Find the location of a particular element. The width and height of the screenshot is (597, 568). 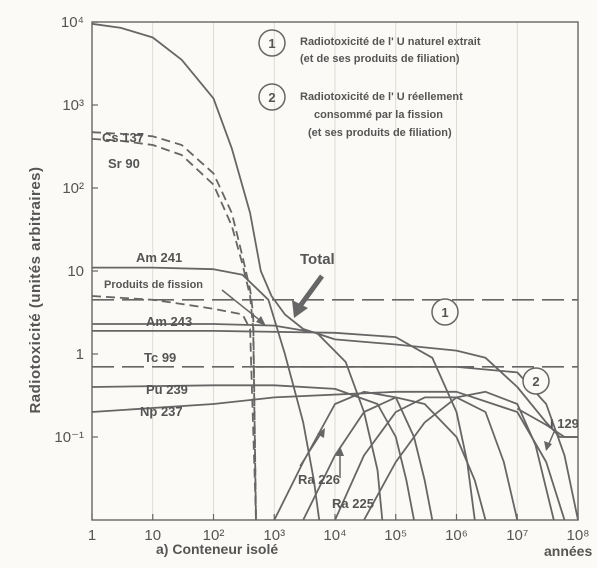

y-ticks: 10⁴ 10³ 10² 10 1 10⁻¹ is located at coordinates (76, 230).